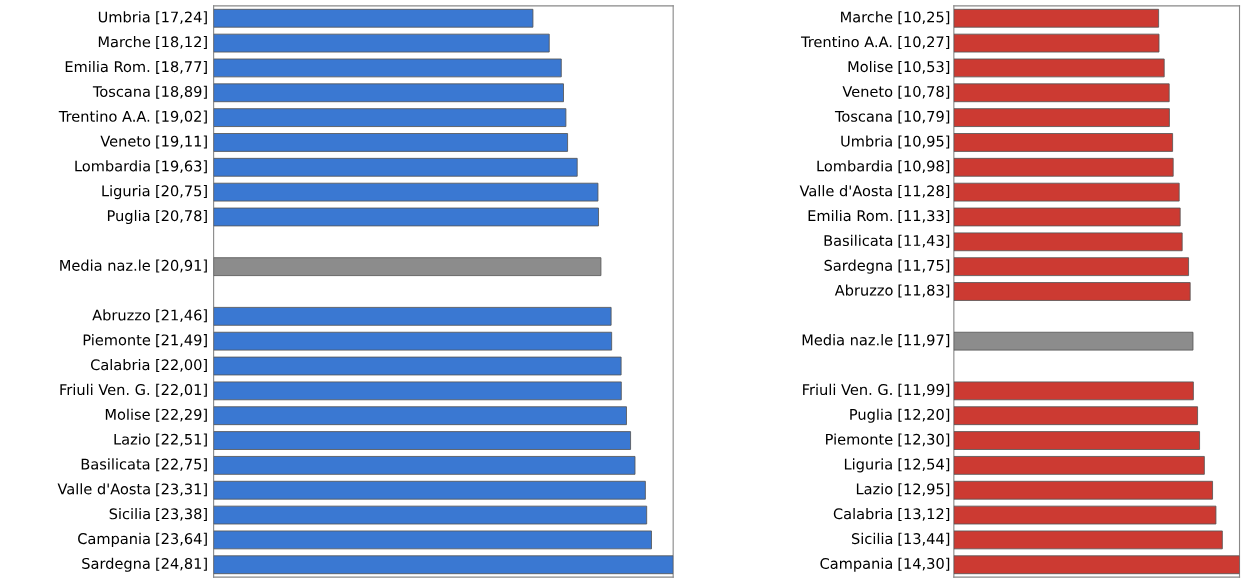 This screenshot has width=1242, height=583. Describe the element at coordinates (924, 167) in the screenshot. I see `data-label: [10,98]` at that location.